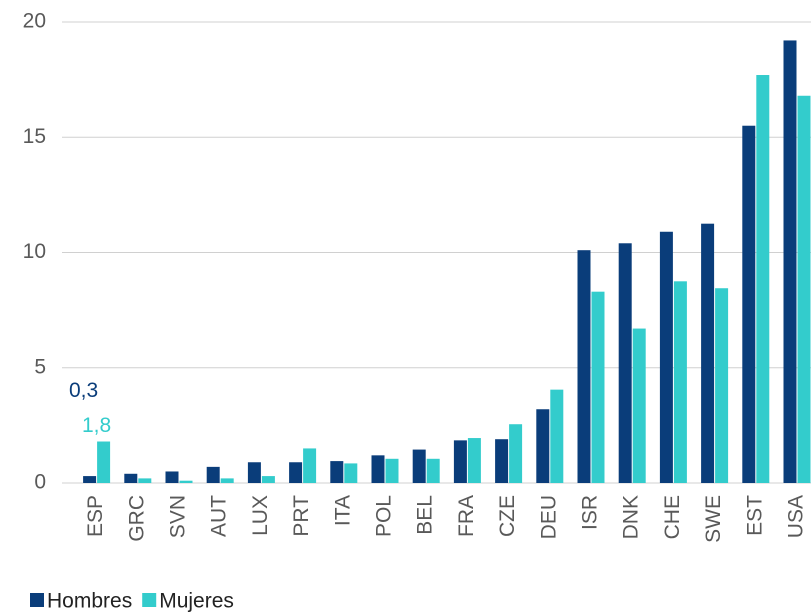  I want to click on x-tick-label: SVN, so click(178, 516).